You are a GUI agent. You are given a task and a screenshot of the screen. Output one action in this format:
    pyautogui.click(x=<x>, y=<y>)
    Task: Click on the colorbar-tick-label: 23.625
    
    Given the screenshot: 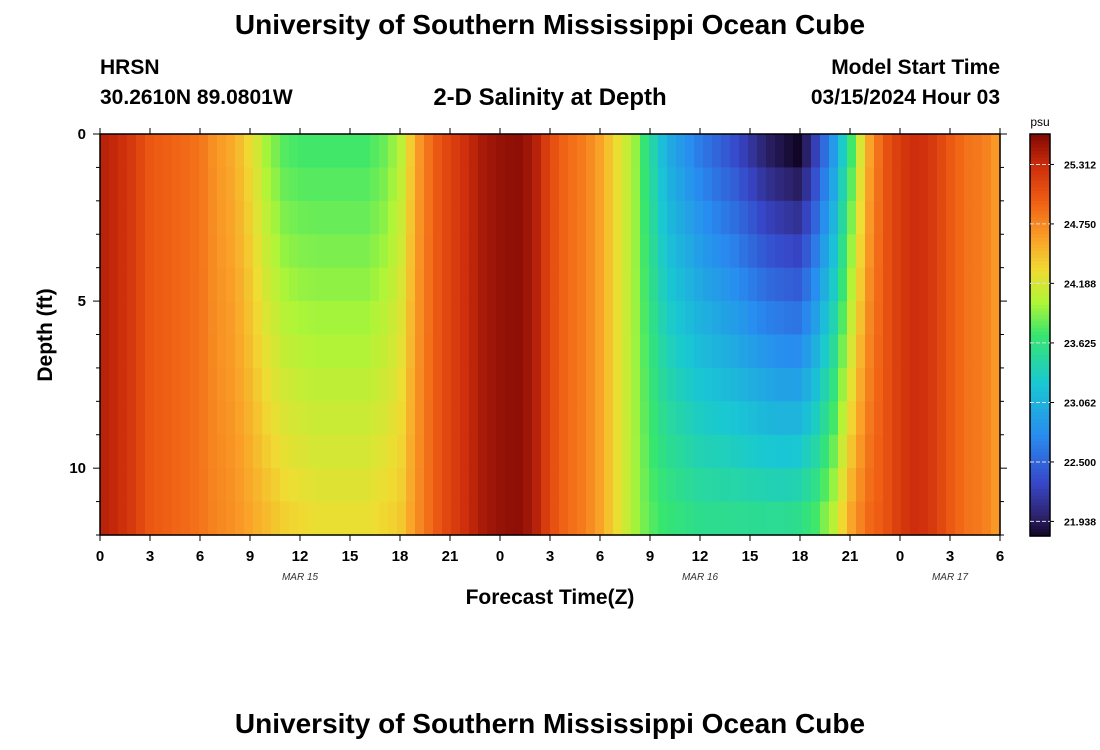 What is the action you would take?
    pyautogui.click(x=1080, y=344)
    